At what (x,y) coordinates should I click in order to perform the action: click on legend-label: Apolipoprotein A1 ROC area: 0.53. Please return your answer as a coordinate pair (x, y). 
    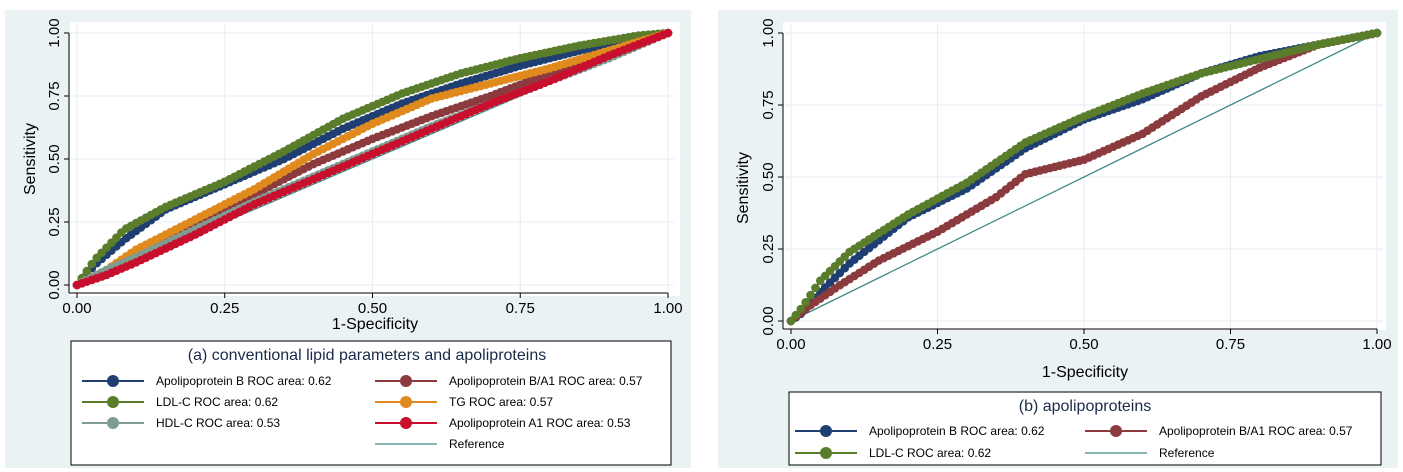
    Looking at the image, I should click on (540, 423).